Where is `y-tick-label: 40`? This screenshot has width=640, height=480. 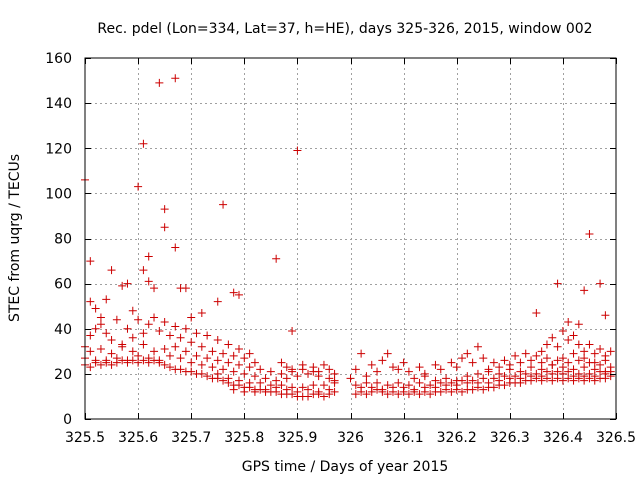
y-tick-label: 40 is located at coordinates (63, 330).